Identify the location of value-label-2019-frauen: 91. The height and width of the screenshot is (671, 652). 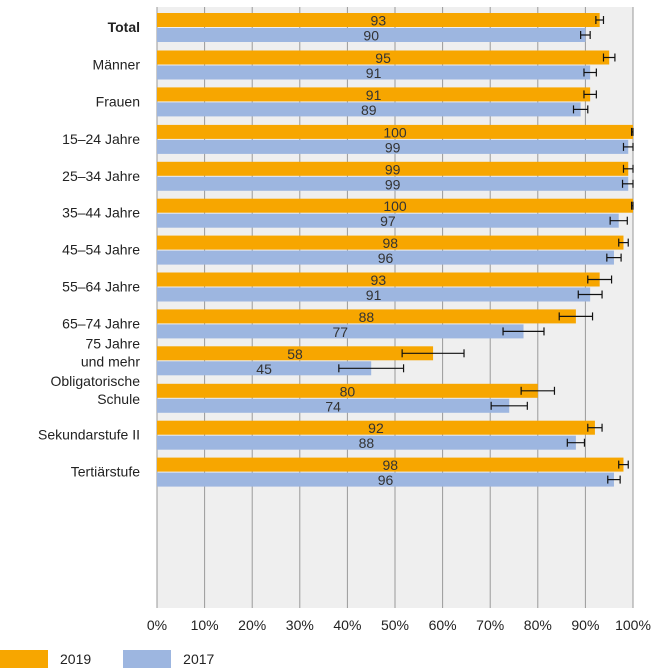
(374, 95).